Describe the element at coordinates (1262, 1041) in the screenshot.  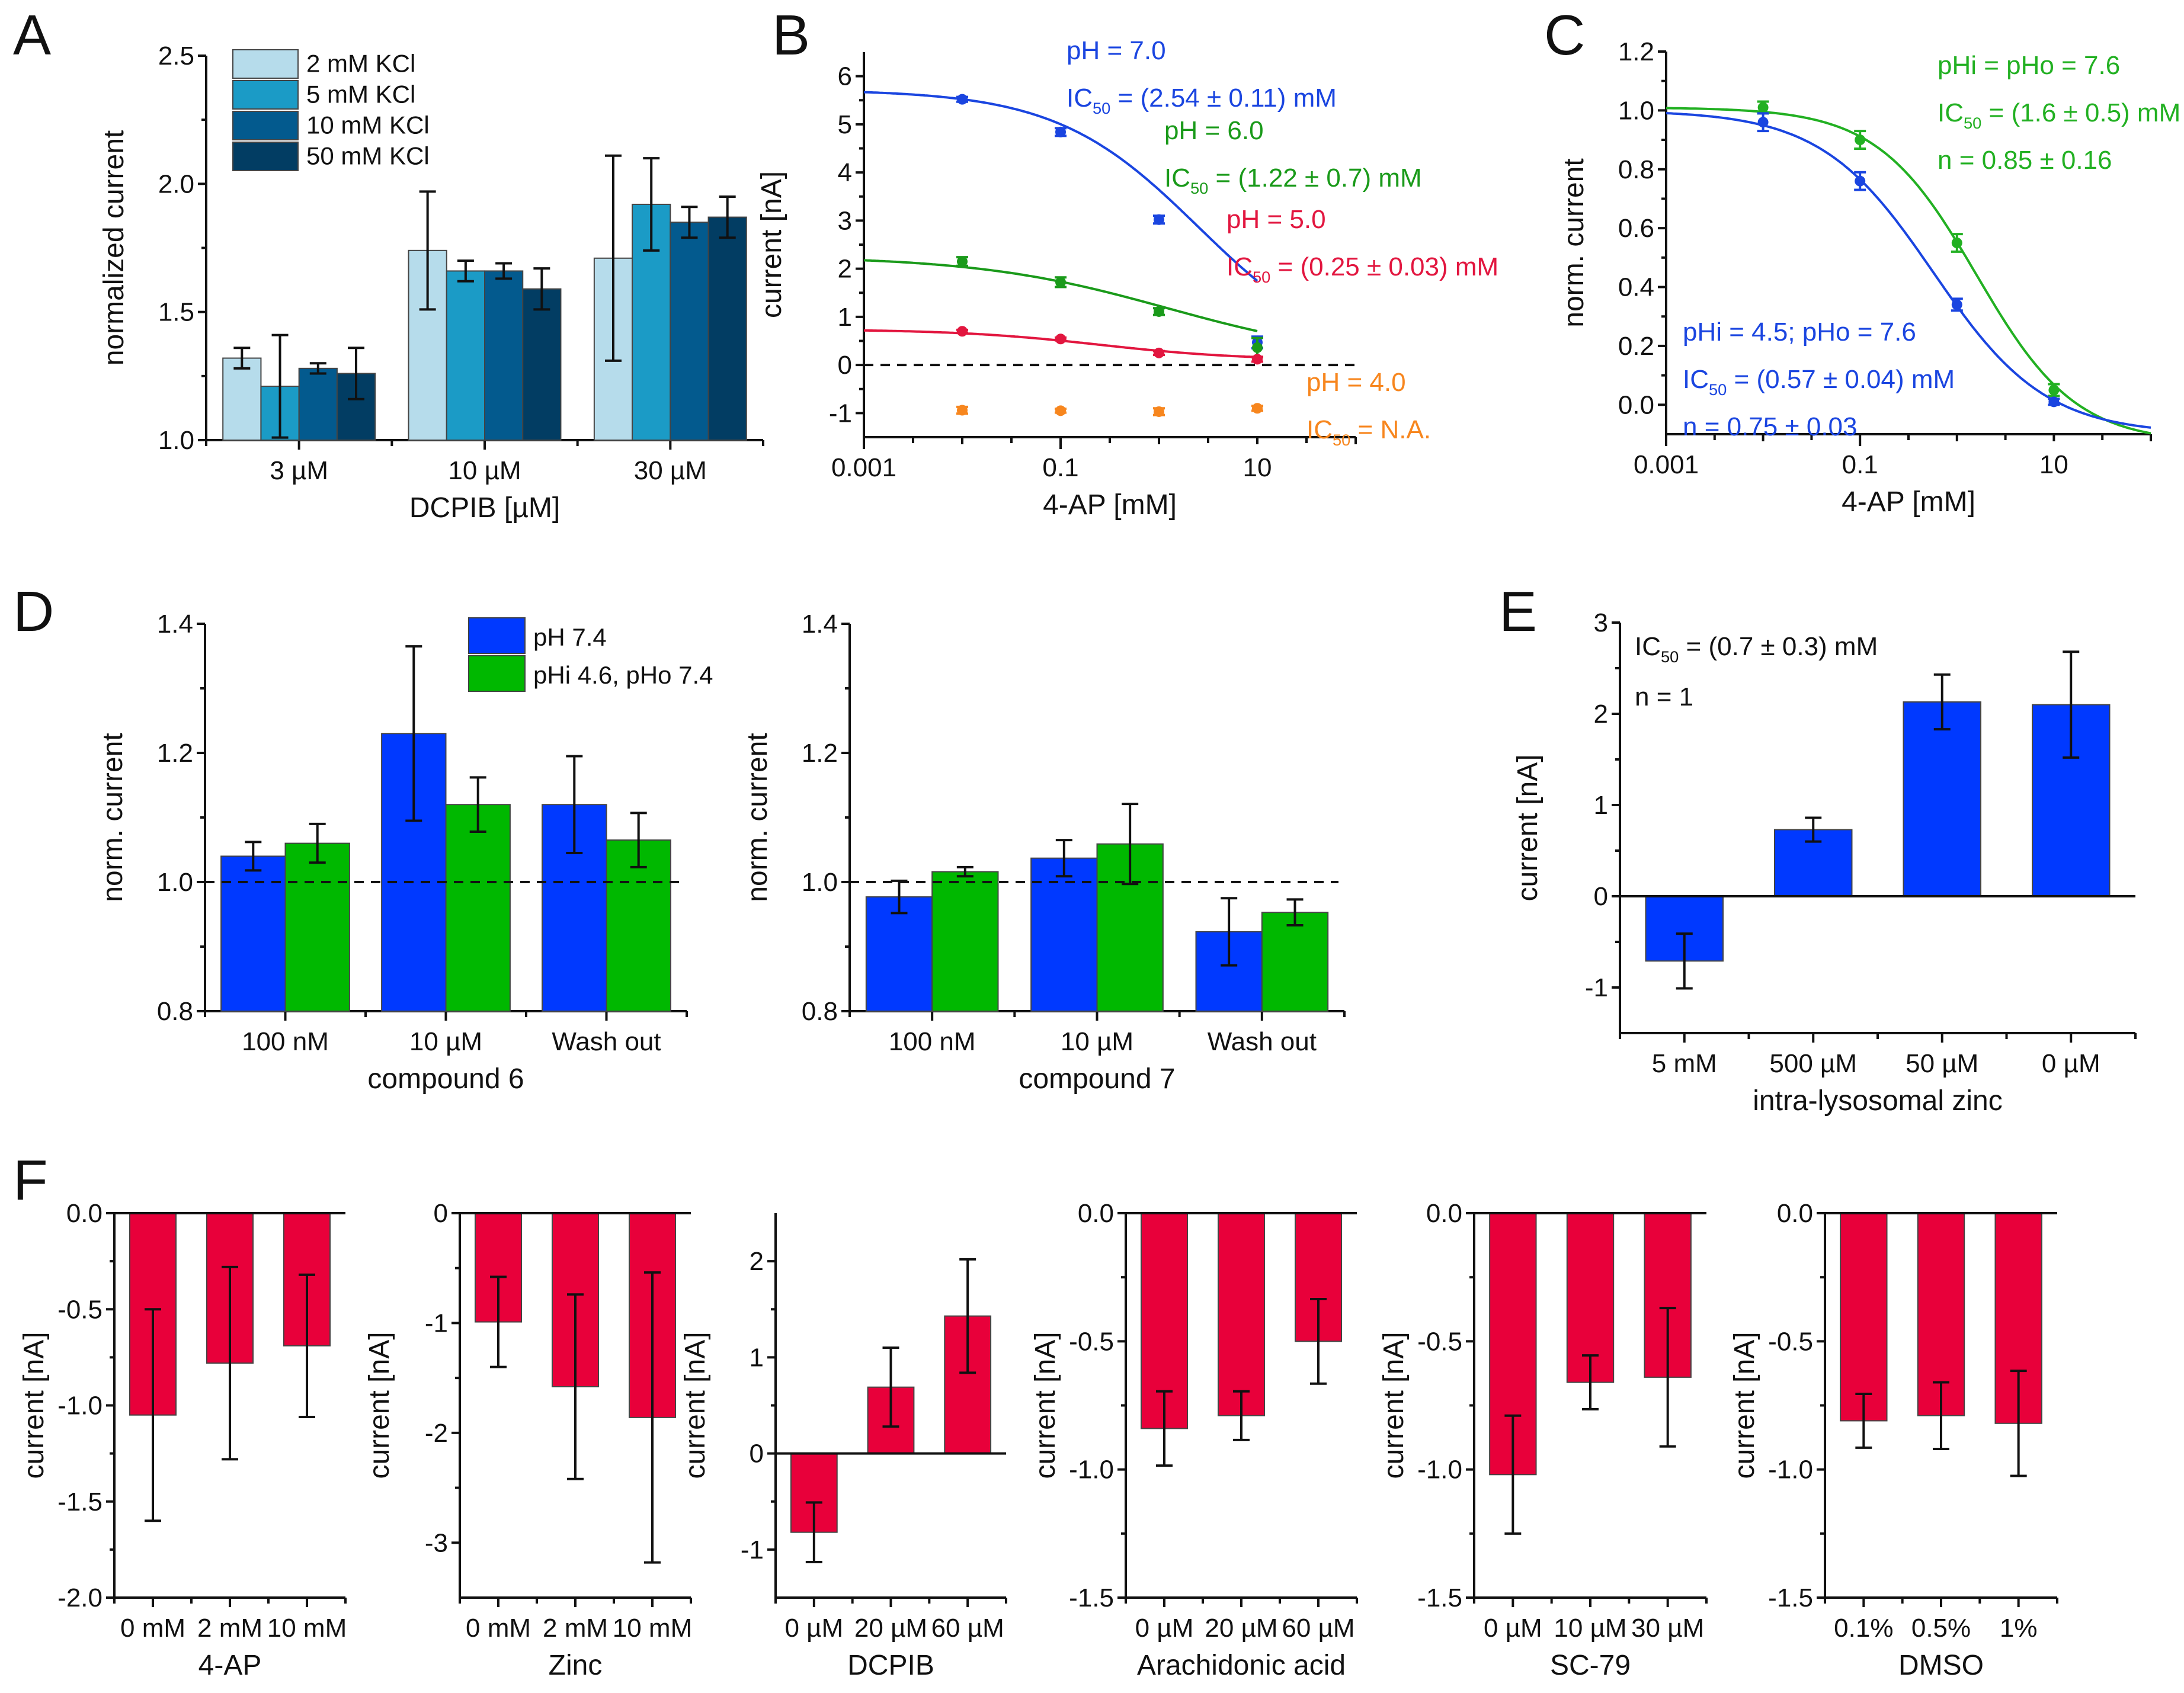
I see `x-tick-label: Wash out` at that location.